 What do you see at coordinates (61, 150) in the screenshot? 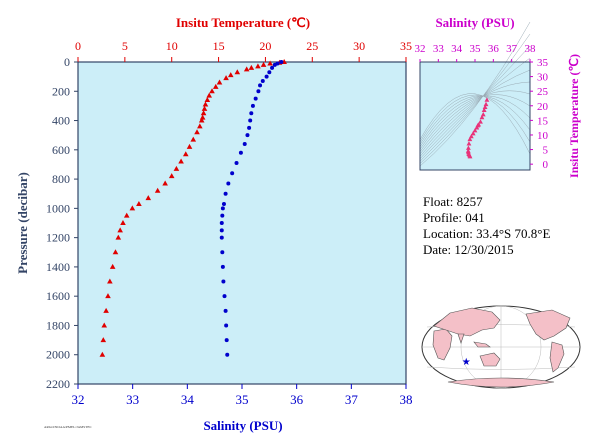
I see `pressure-tick-label: 600` at bounding box center [61, 150].